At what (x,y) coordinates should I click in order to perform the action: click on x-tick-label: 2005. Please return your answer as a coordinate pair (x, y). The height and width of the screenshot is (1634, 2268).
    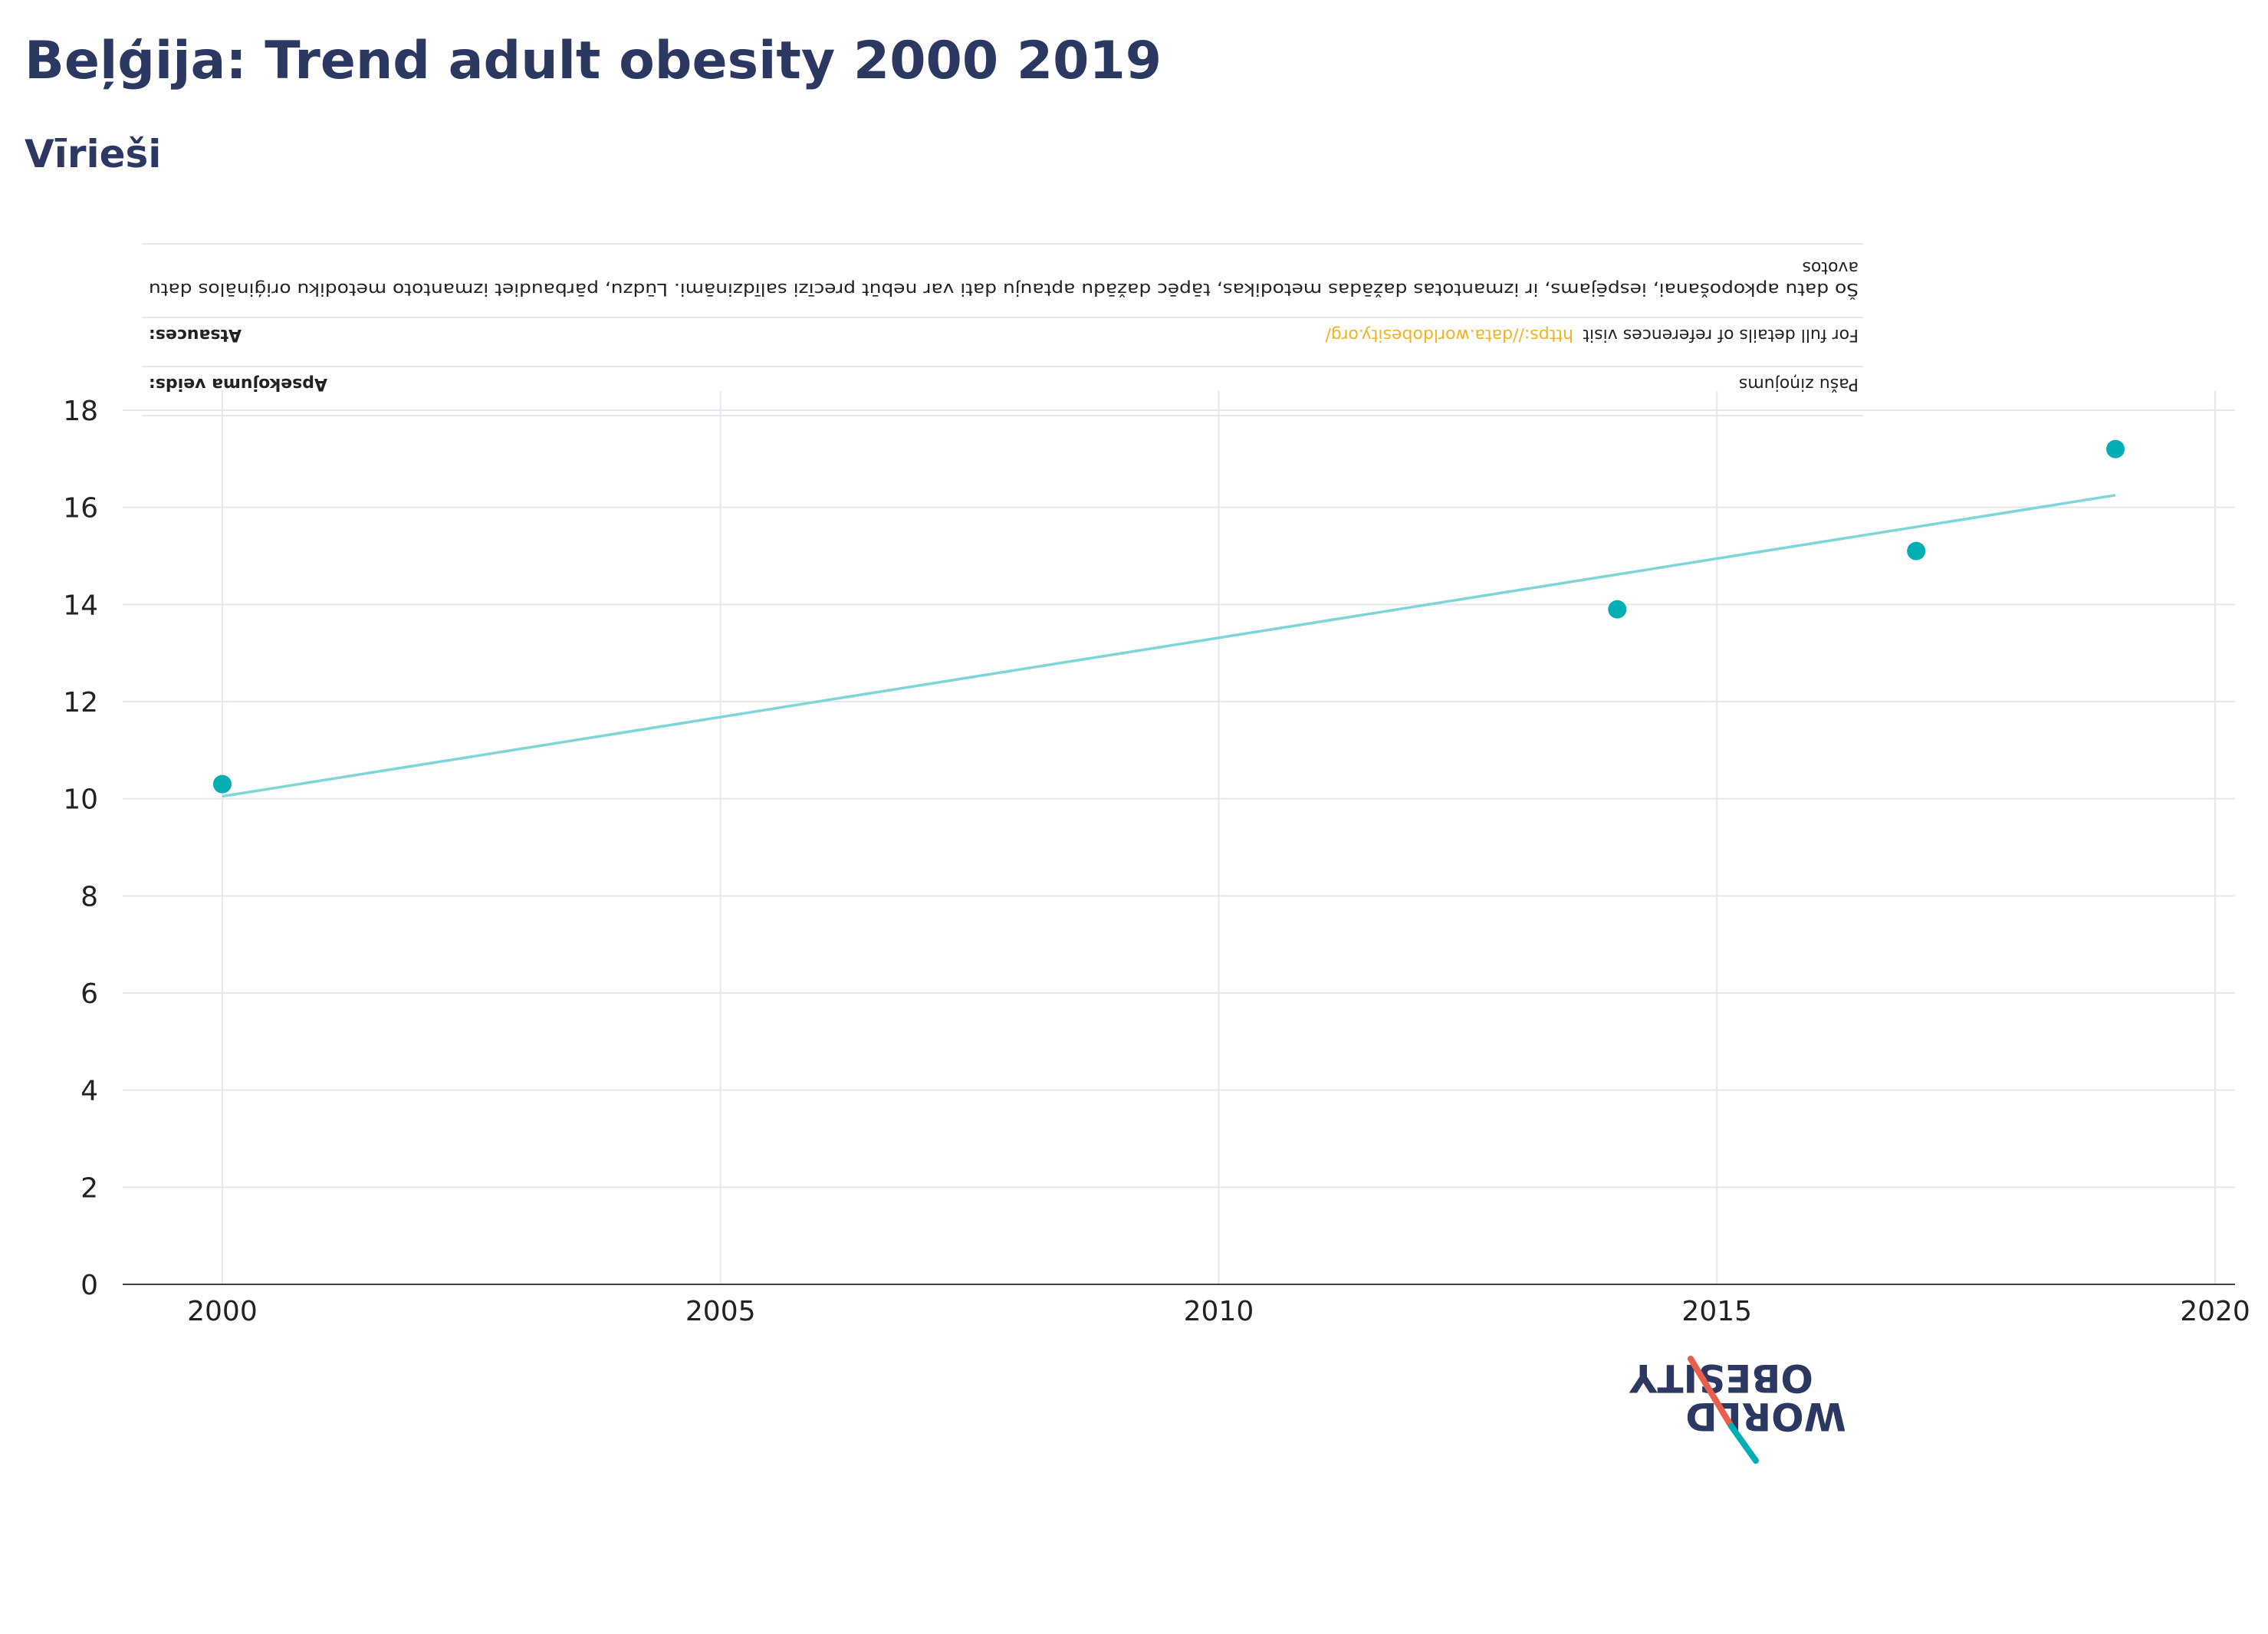
    Looking at the image, I should click on (720, 1312).